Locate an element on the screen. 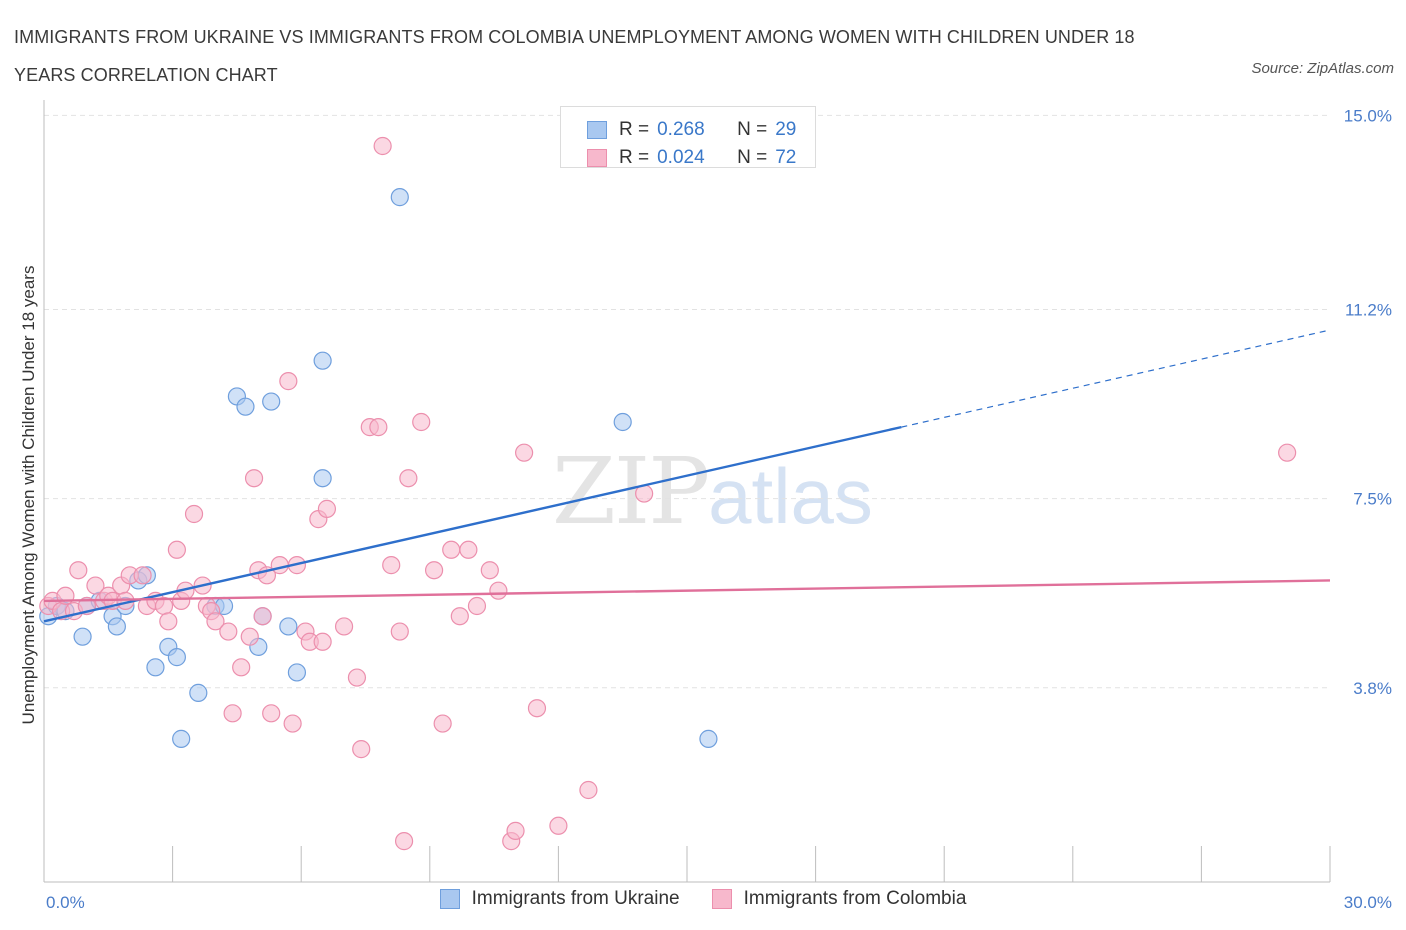 This screenshot has width=1406, height=930. watermark: ZIPatlas is located at coordinates (712, 491).